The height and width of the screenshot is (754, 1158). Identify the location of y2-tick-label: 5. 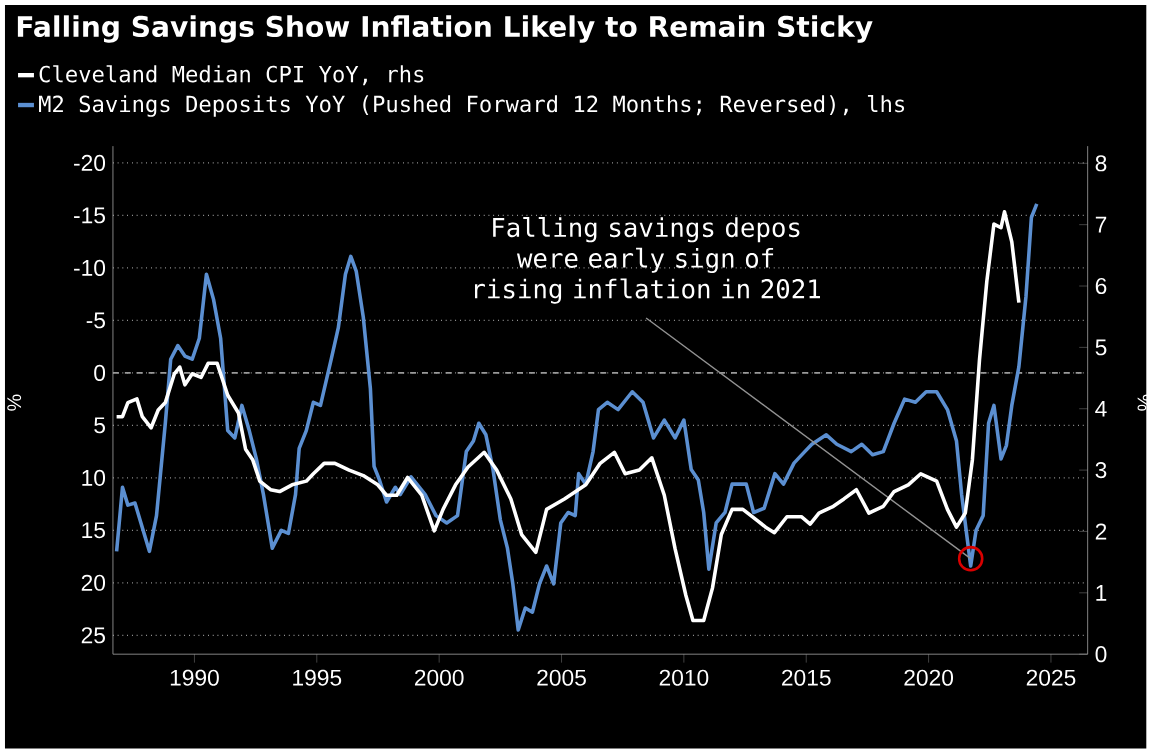
(1101, 347).